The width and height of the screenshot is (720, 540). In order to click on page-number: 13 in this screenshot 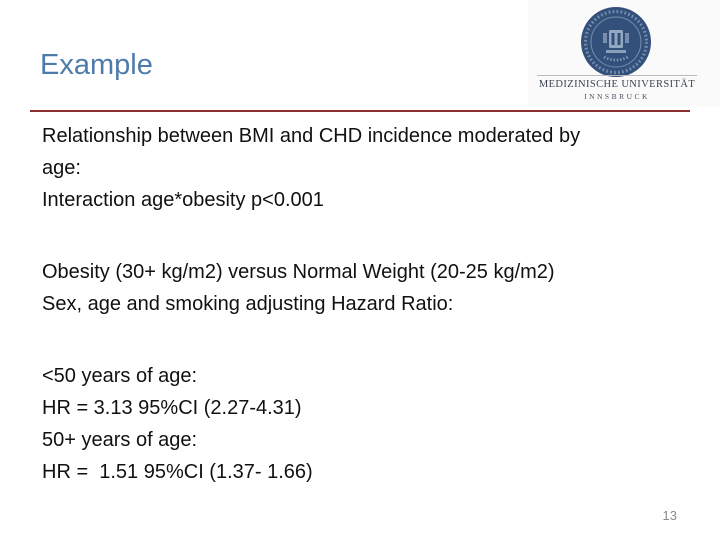, I will do `click(669, 515)`.